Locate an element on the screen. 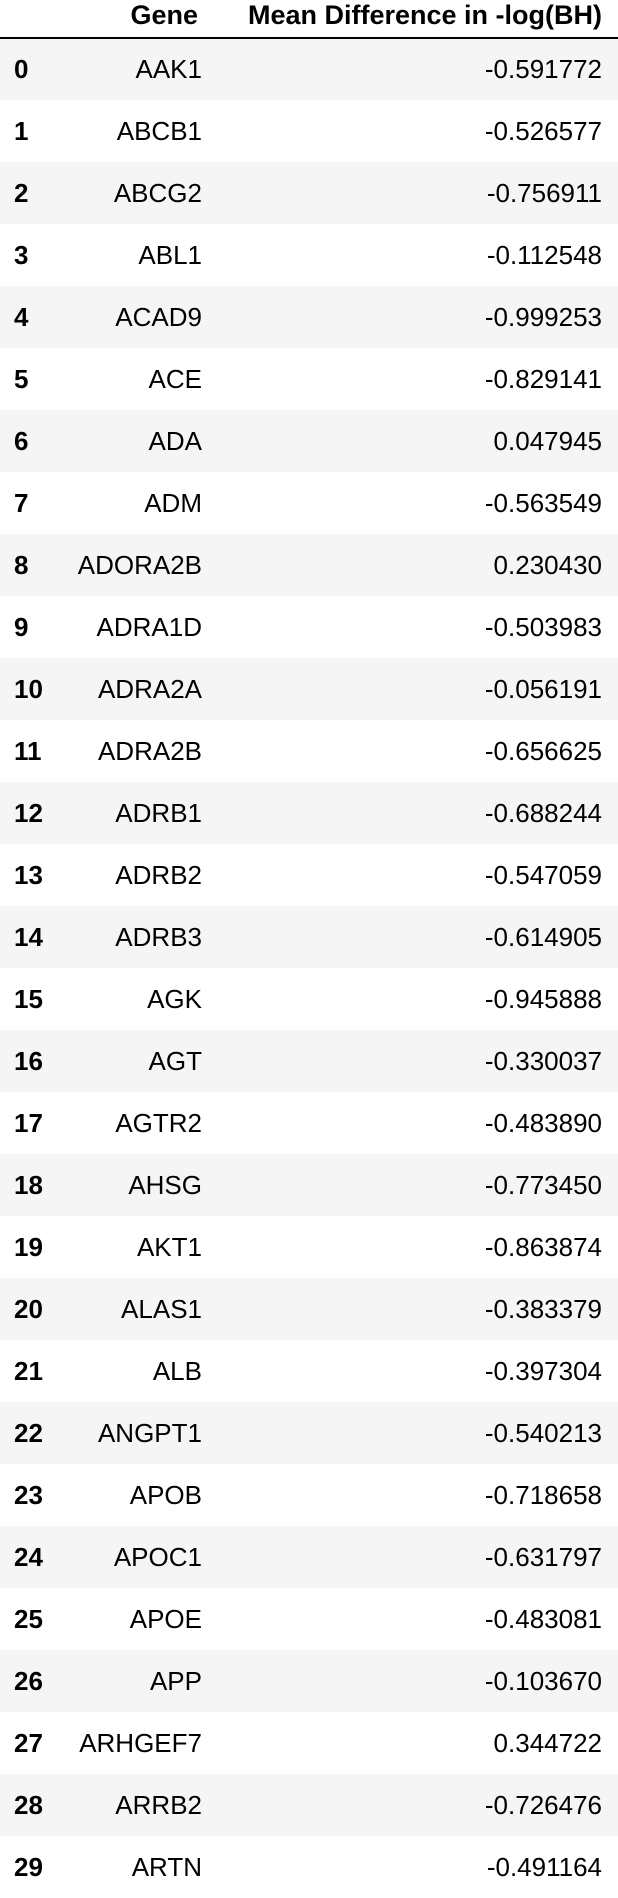 The height and width of the screenshot is (1898, 618). mean-difference-cell: -0.103670 is located at coordinates (543, 1680).